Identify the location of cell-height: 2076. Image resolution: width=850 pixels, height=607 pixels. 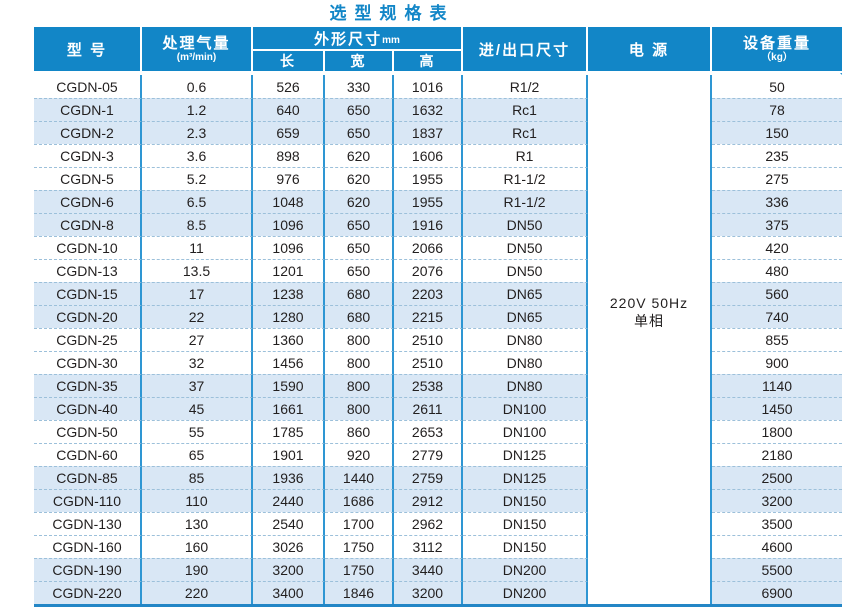
(429, 270).